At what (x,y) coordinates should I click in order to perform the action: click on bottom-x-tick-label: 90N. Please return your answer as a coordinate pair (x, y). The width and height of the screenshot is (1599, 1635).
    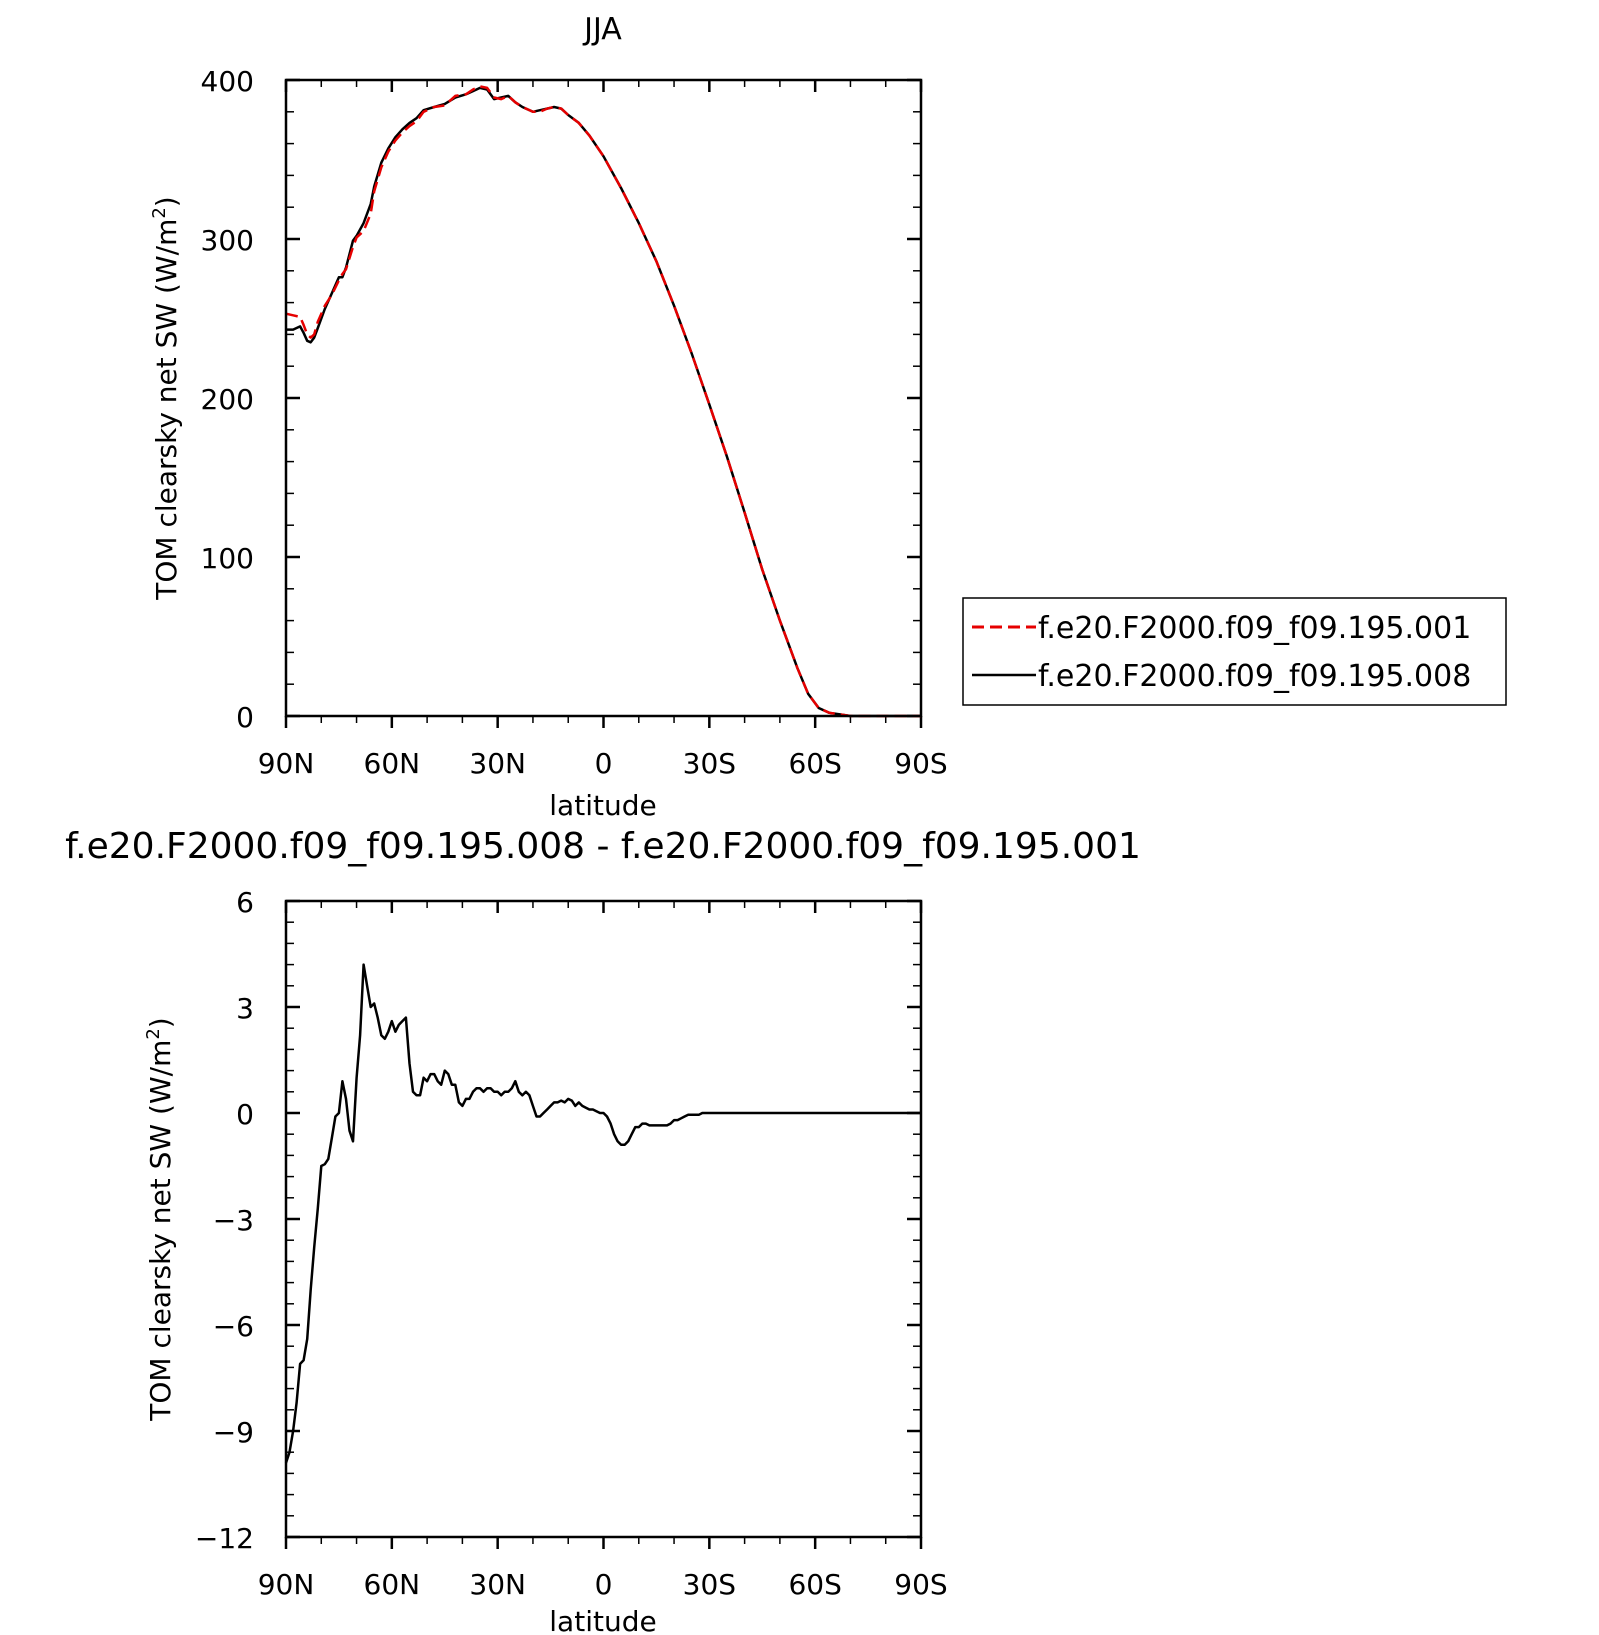
    Looking at the image, I should click on (286, 1584).